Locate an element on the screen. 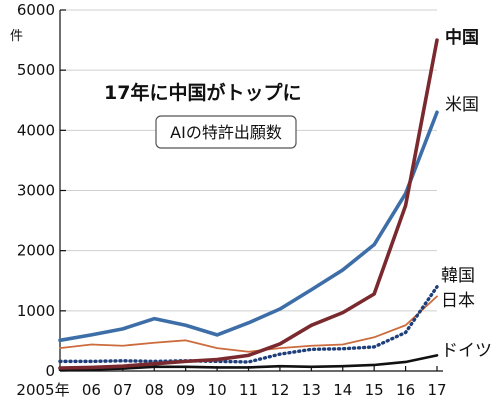 The image size is (500, 407). x-tick-label: 06 is located at coordinates (91, 390).